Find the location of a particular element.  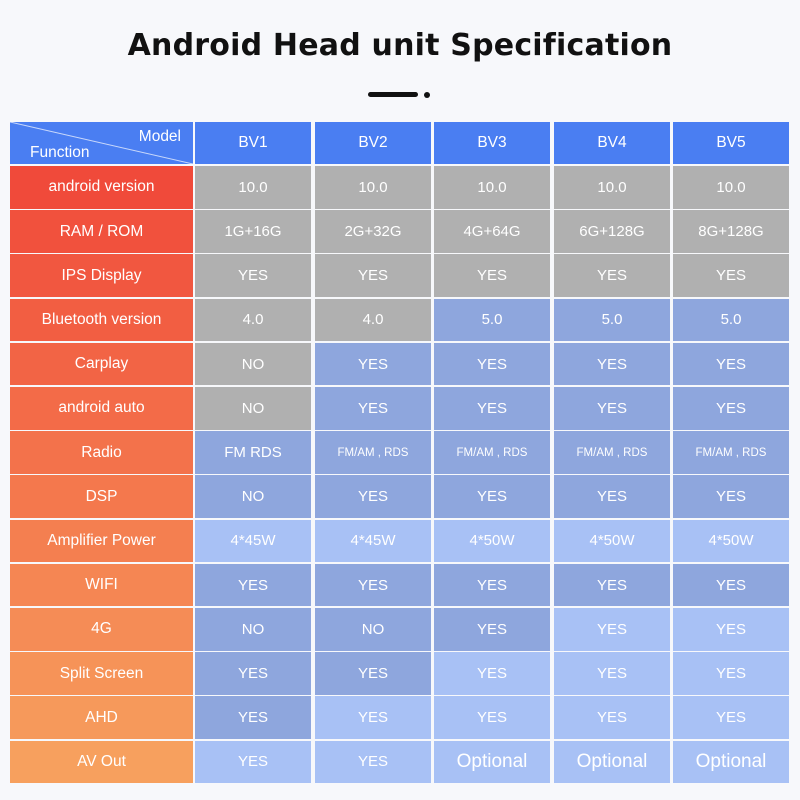

row-label: AHD is located at coordinates (101, 718).